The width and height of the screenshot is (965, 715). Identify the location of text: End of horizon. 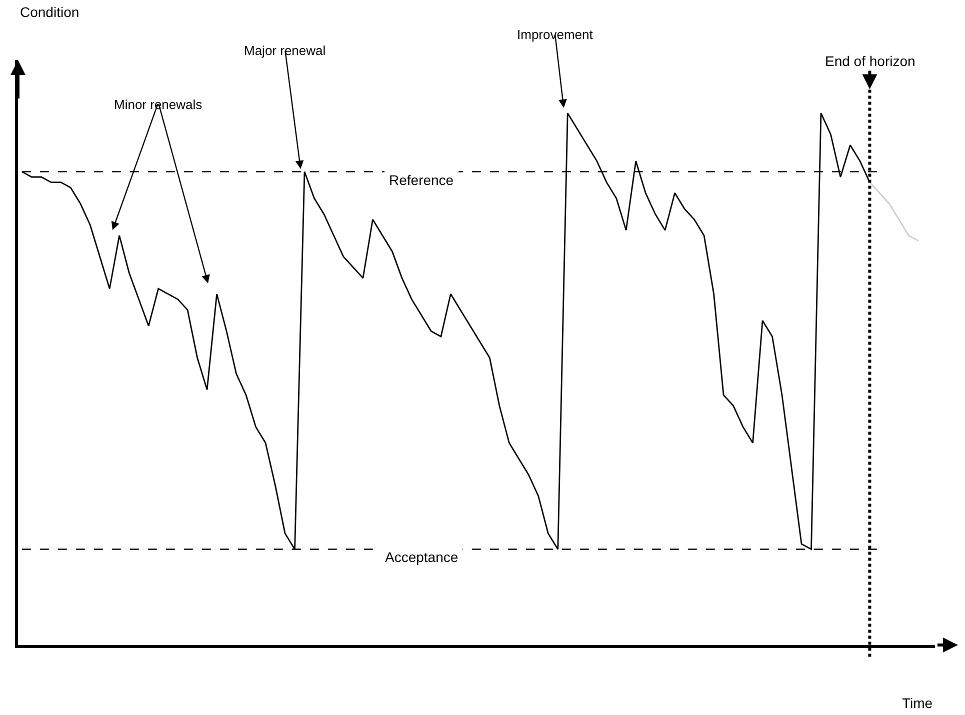
(870, 61).